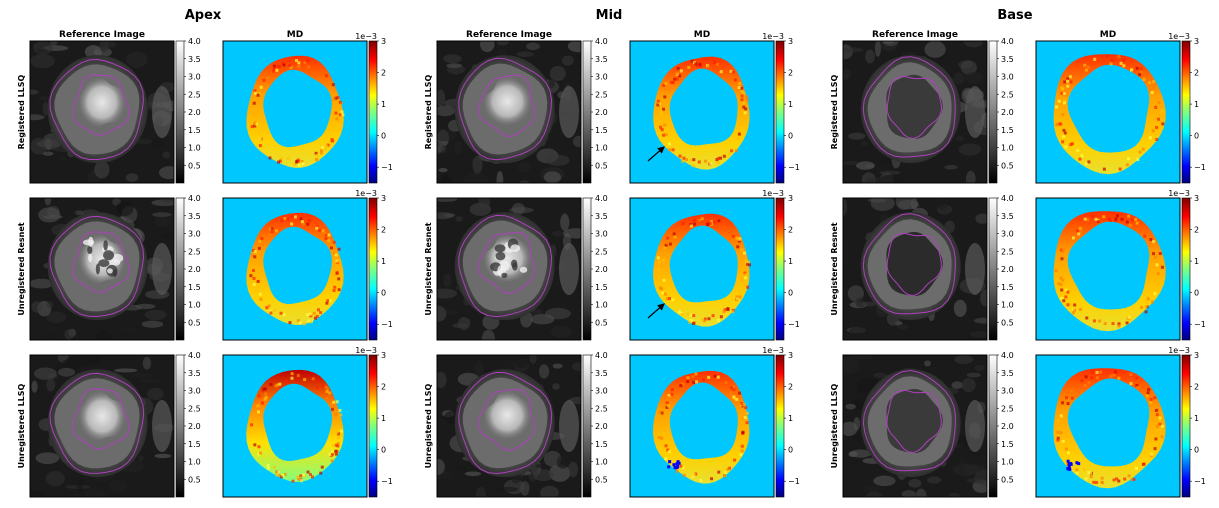 This screenshot has height=508, width=1219. Describe the element at coordinates (609, 15) in the screenshot. I see `section-title-mid: Mid` at that location.